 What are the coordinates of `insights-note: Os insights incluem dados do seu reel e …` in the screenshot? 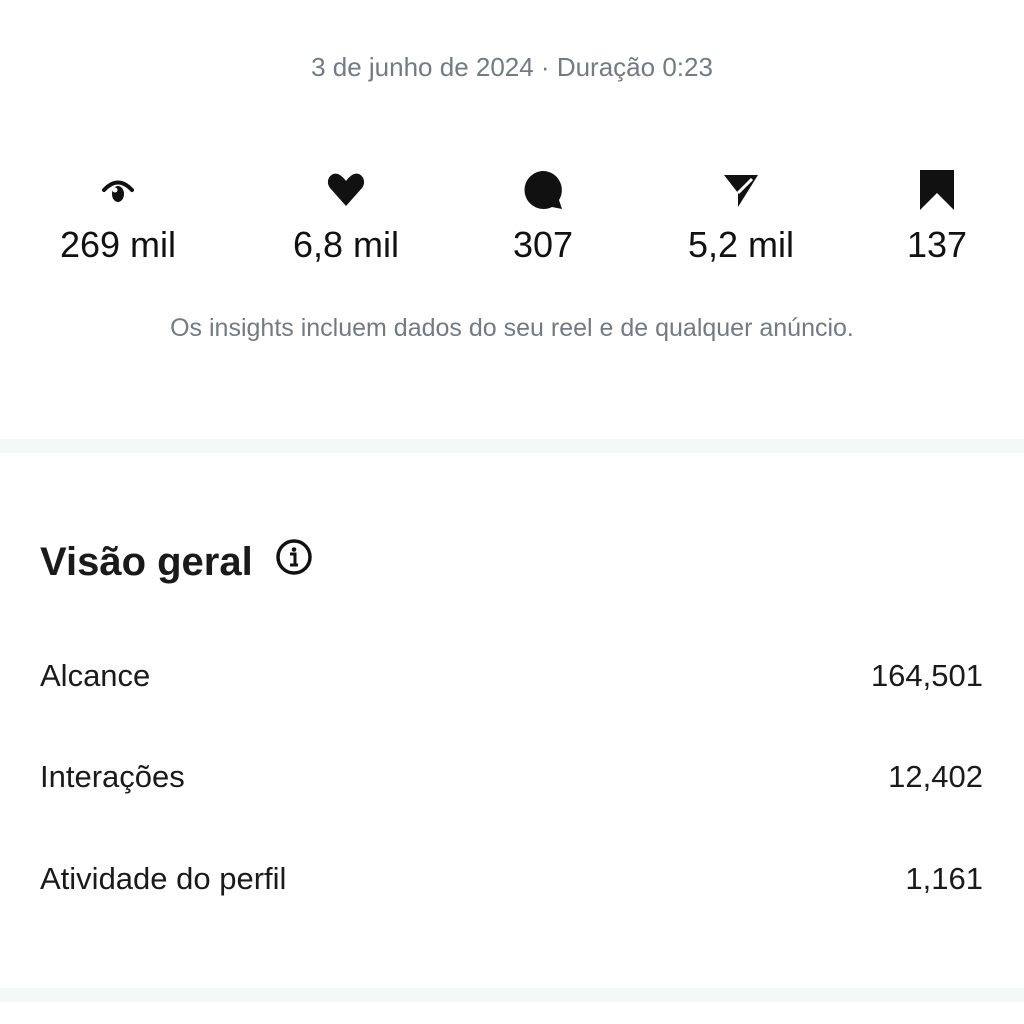 It's located at (512, 328).